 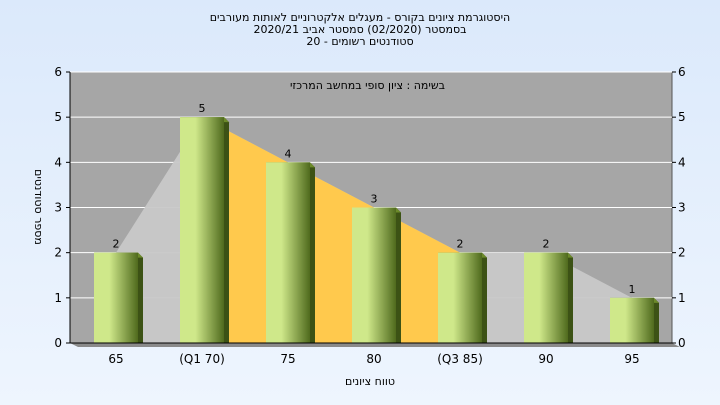 What do you see at coordinates (58, 72) in the screenshot?
I see `y-tick-label-left: 6` at bounding box center [58, 72].